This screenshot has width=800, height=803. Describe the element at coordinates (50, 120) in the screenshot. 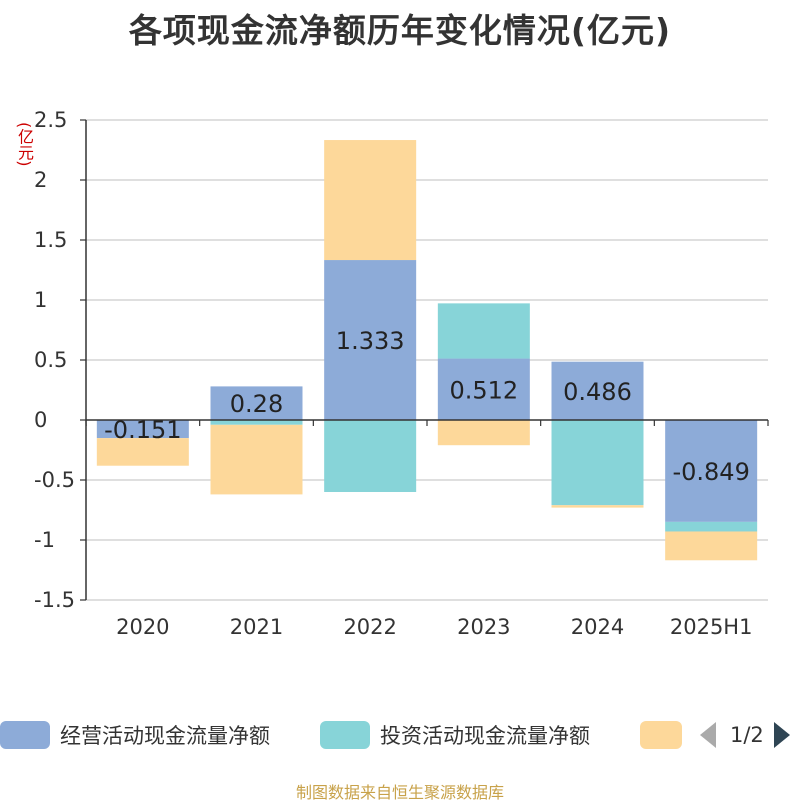

I see `y-tick-label: 2.5` at that location.